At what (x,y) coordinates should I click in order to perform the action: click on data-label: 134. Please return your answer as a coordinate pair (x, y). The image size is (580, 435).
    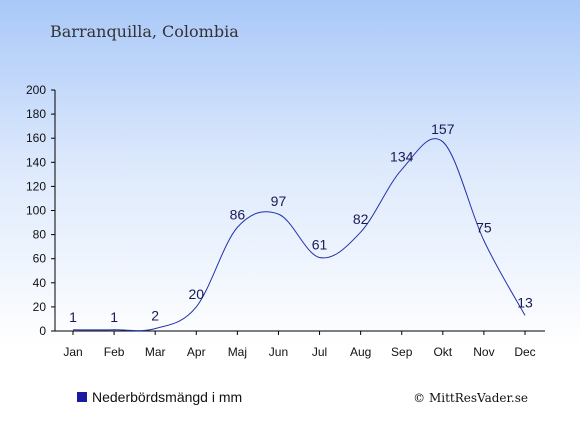
    Looking at the image, I should click on (402, 157).